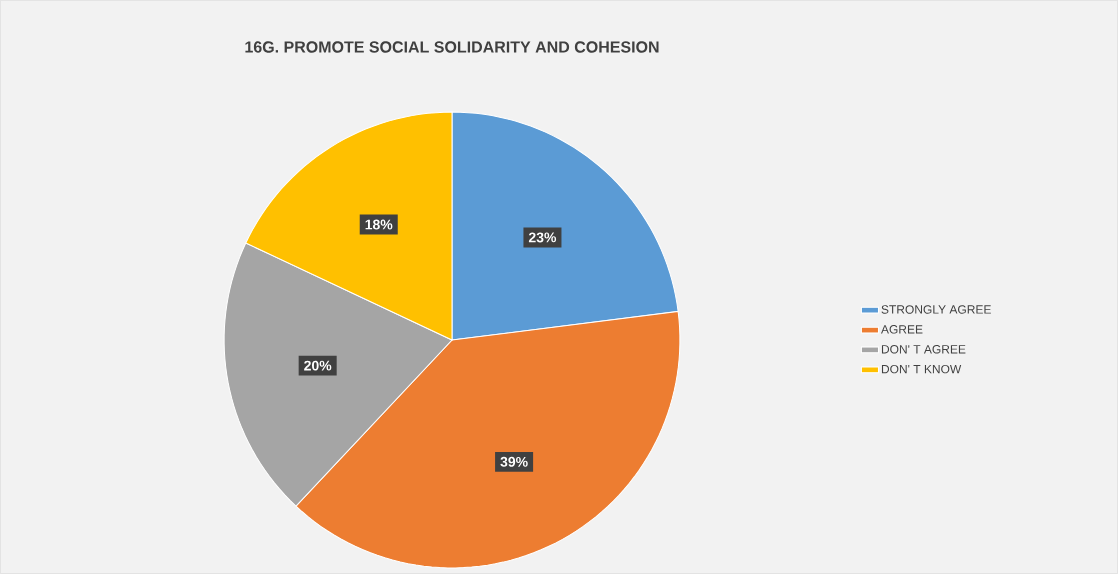 The image size is (1118, 574). Describe the element at coordinates (452, 47) in the screenshot. I see `chart-title: 16G. PROMOTE SOCIAL SOLIDARITY AND COHESION` at that location.